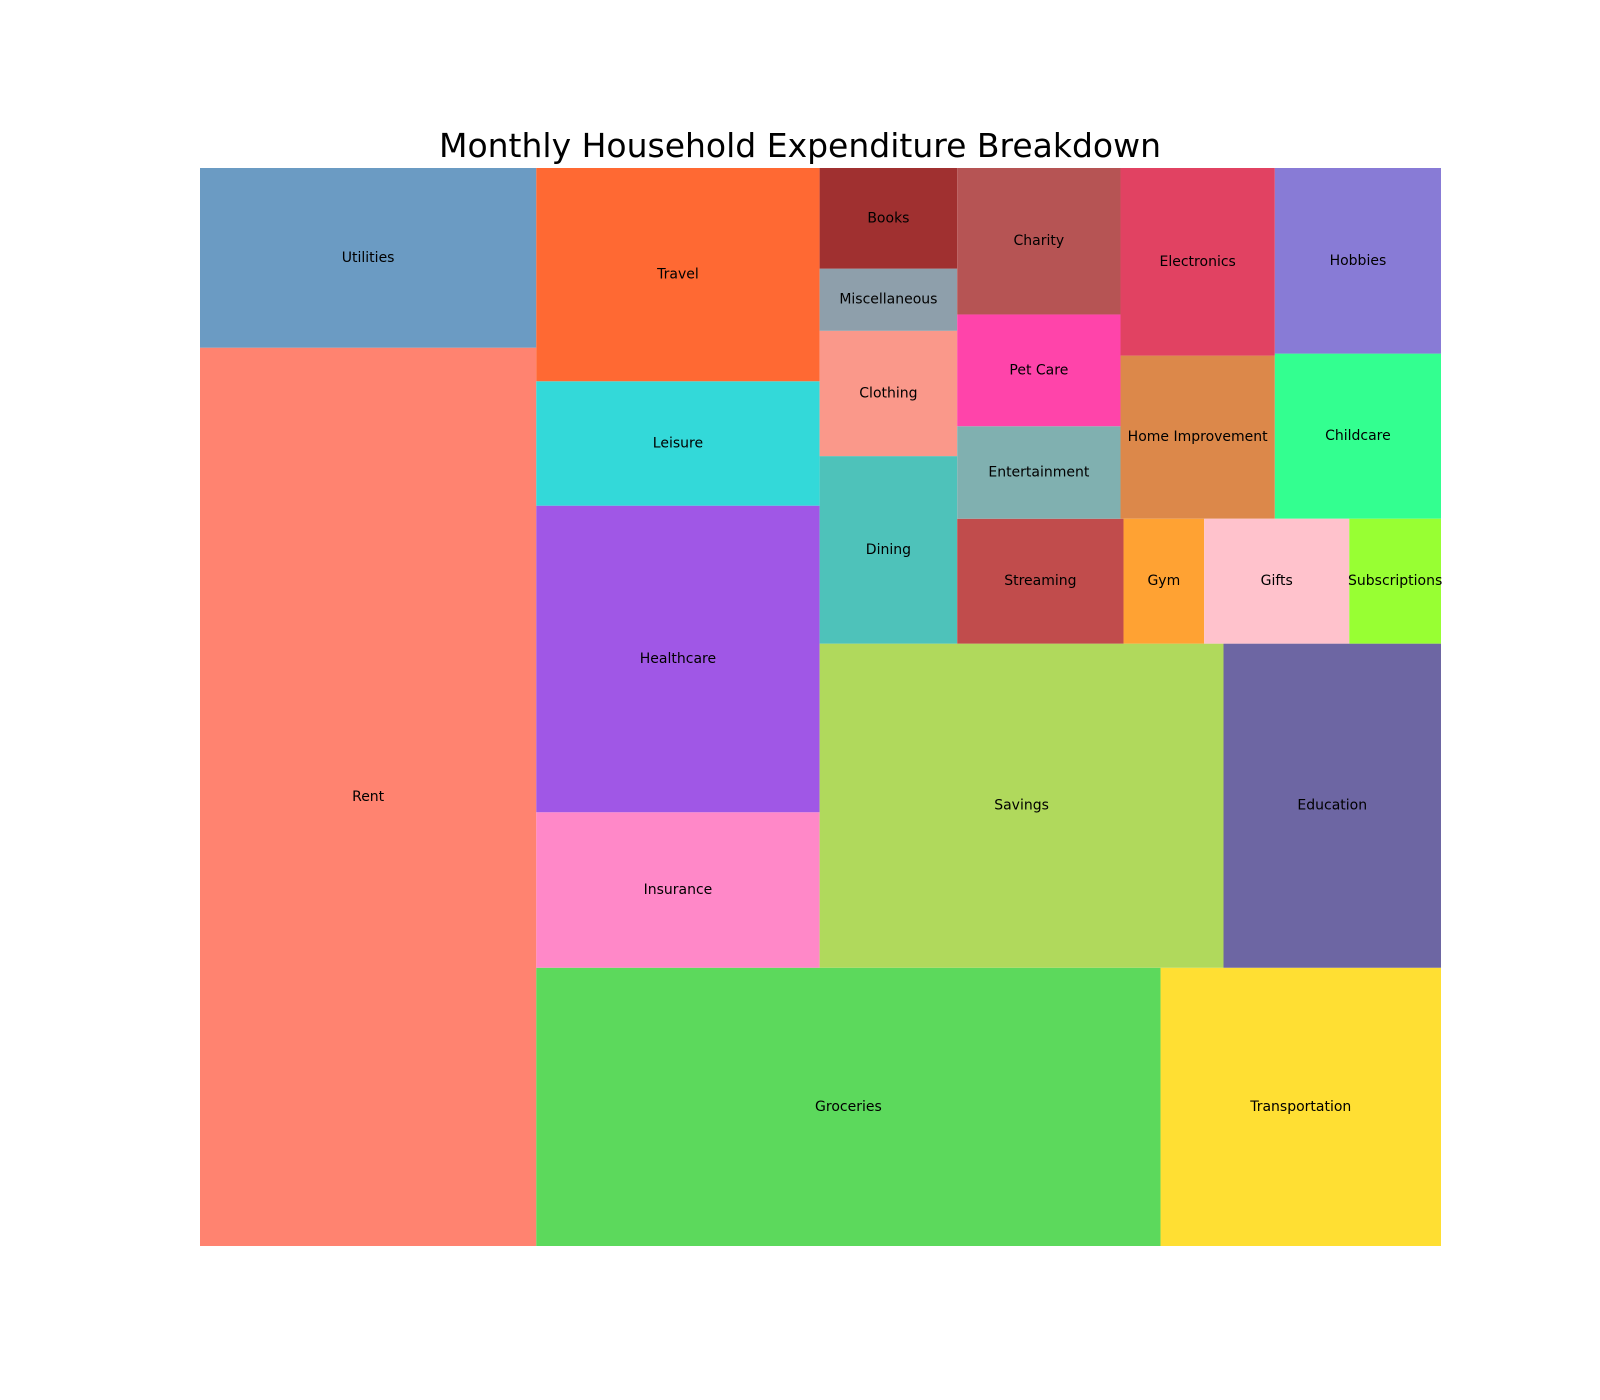  I want to click on tile-label: Rent, so click(368, 797).